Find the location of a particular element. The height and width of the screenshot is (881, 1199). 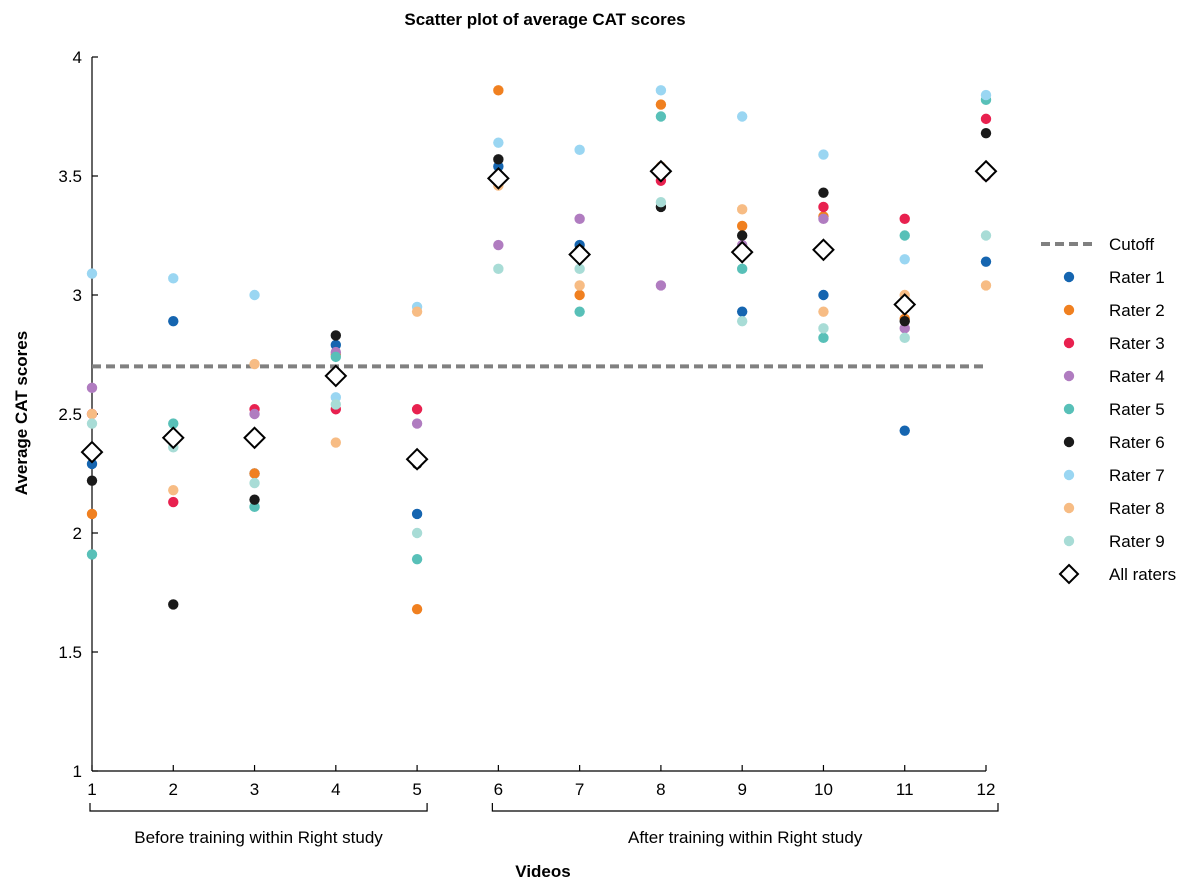

legend-item: Rater 7 is located at coordinates (1114, 475).